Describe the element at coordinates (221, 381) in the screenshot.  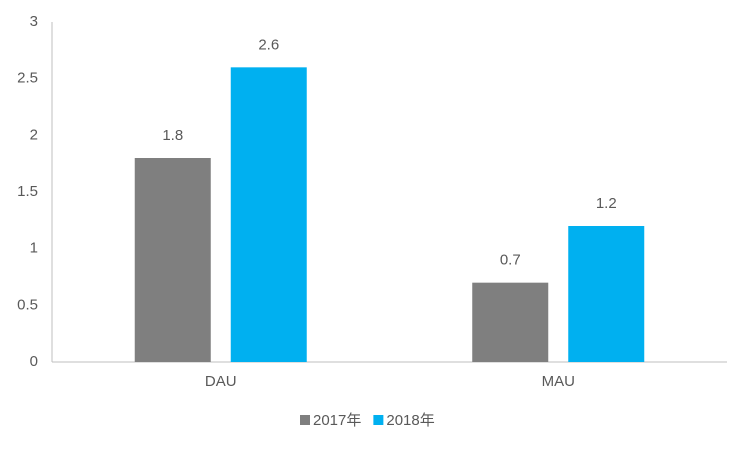
I see `x-tick-label: DAU` at that location.